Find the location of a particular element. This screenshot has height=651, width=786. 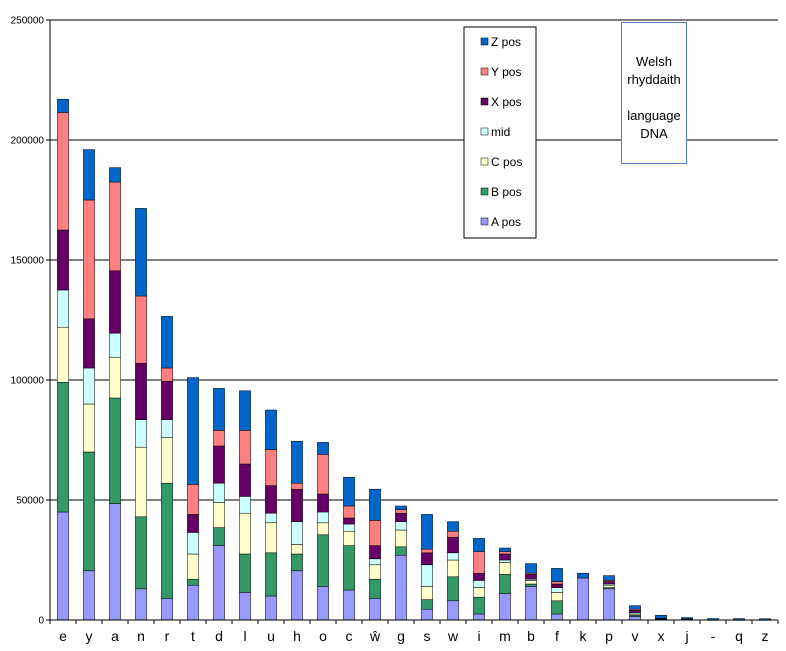

x-tick-label: t is located at coordinates (193, 636).